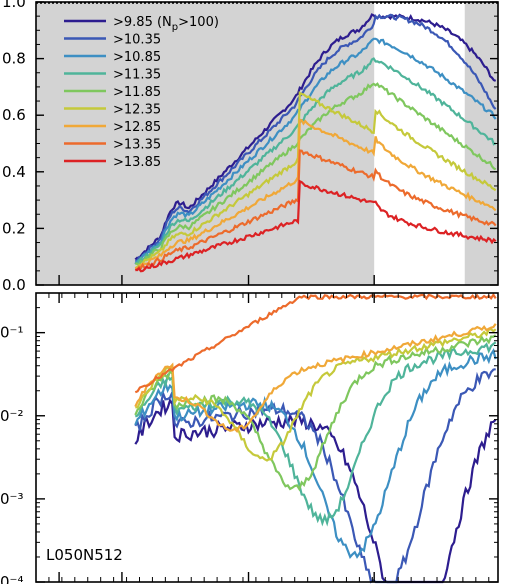 This screenshot has width=521, height=584. What do you see at coordinates (137, 92) in the screenshot?
I see `legend-label: >11.85` at bounding box center [137, 92].